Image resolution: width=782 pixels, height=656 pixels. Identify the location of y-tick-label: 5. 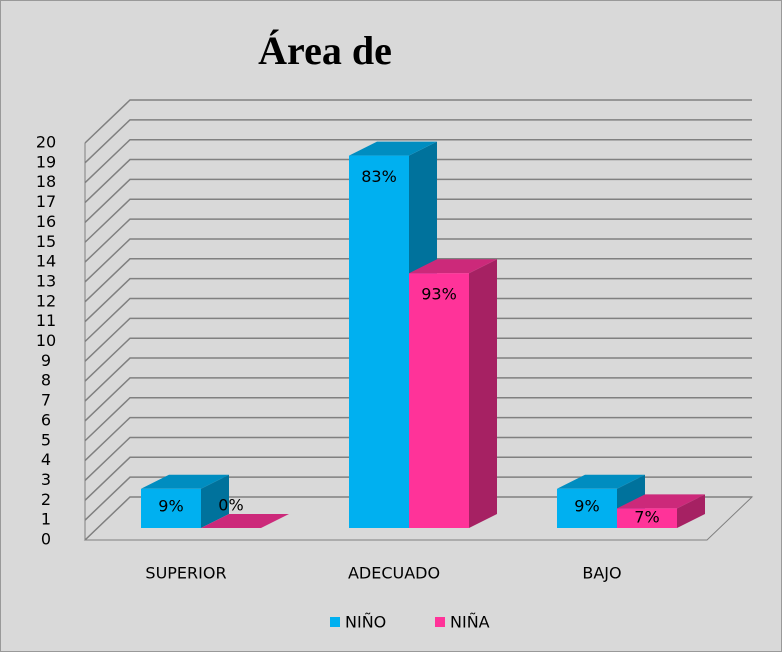
(46, 439).